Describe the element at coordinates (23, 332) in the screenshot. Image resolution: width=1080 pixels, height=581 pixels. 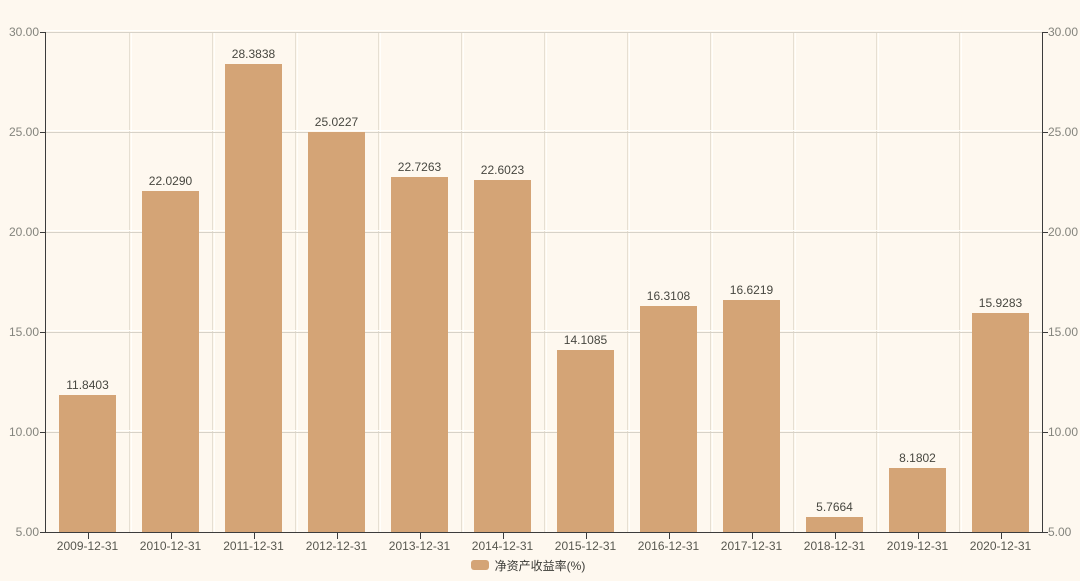
I see `y-axis-label-left: 15.00` at that location.